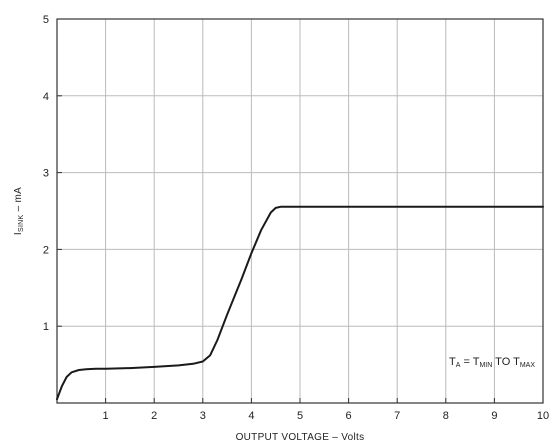 The width and height of the screenshot is (550, 447). I want to click on annotation-max-sub: MAX, so click(528, 365).